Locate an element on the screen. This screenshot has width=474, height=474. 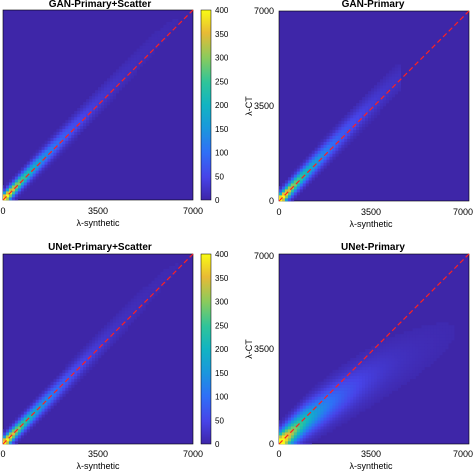
colorbar-tick-label: 400 is located at coordinates (222, 10).